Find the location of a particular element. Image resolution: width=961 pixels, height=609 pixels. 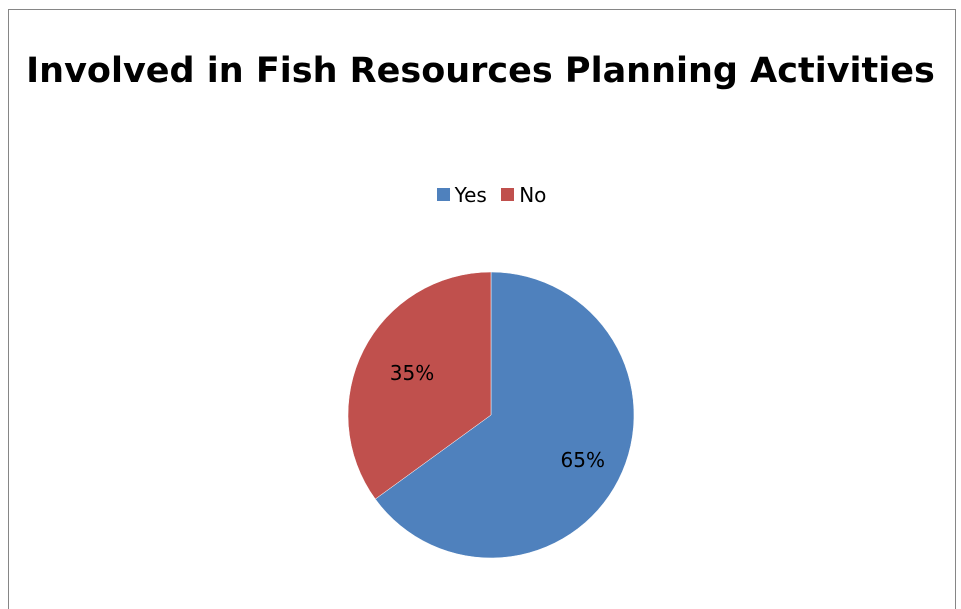

legend-swatch-yes is located at coordinates (443, 194).